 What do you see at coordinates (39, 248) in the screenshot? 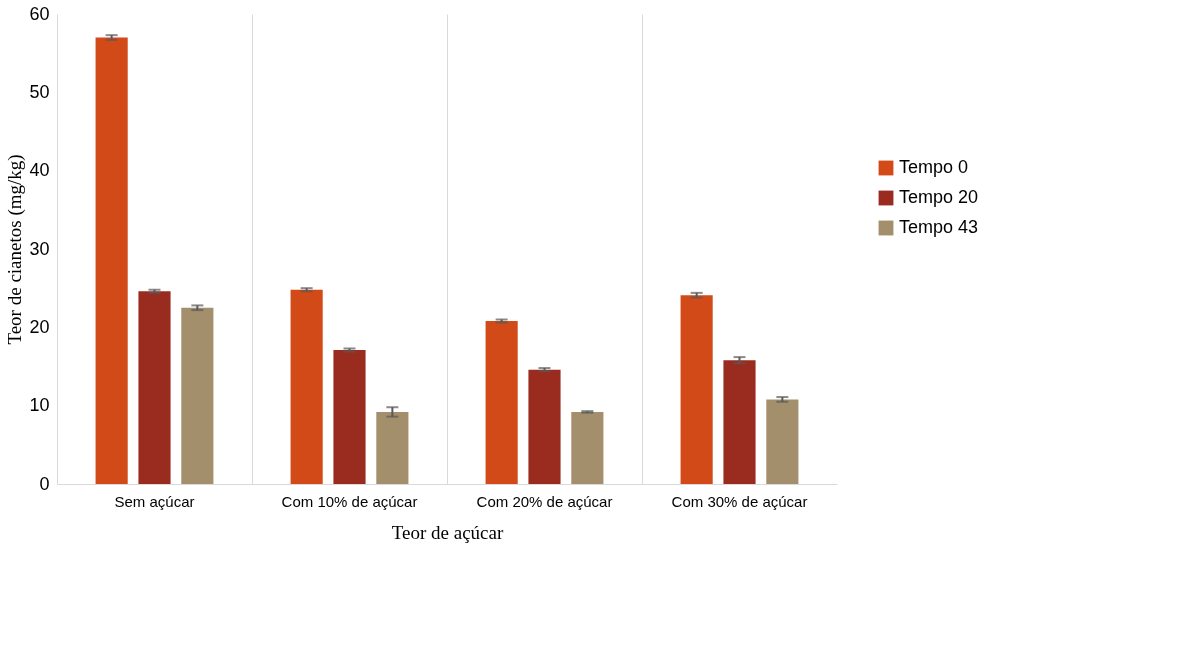
I see `y-tick-label: 30` at bounding box center [39, 248].